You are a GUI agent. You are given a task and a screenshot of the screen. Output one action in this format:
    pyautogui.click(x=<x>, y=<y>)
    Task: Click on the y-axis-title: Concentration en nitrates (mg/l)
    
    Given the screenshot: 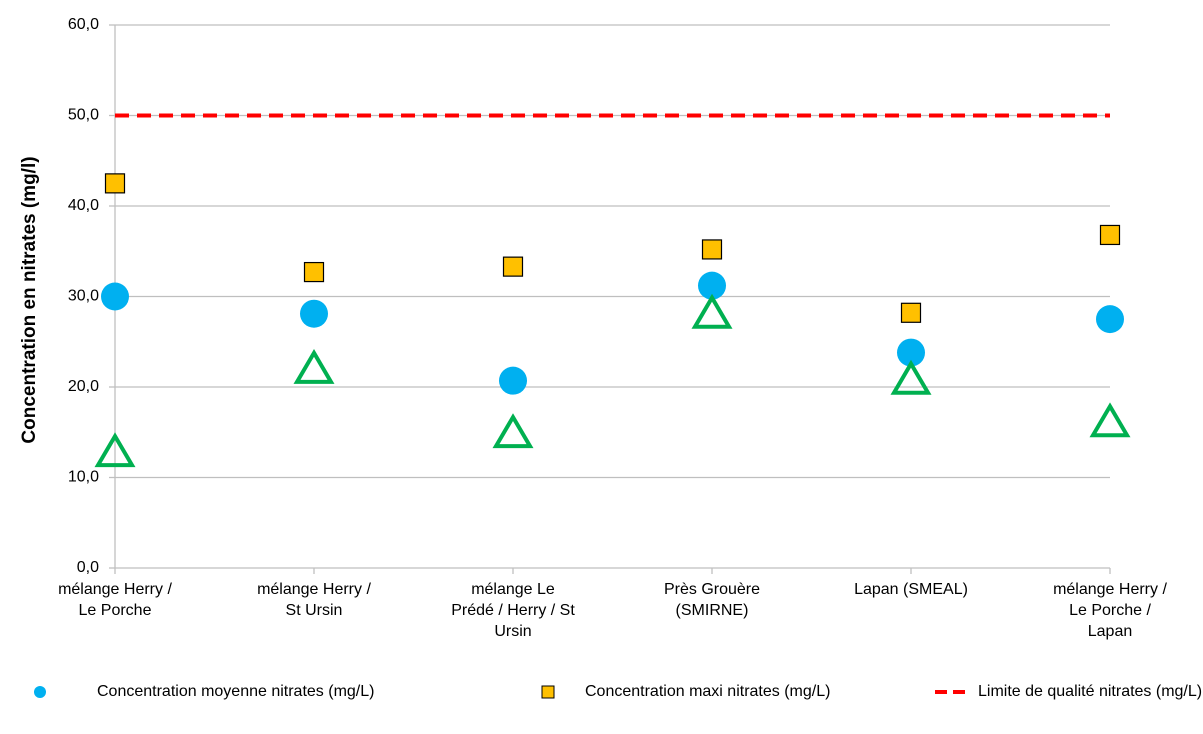 What is the action you would take?
    pyautogui.click(x=29, y=299)
    